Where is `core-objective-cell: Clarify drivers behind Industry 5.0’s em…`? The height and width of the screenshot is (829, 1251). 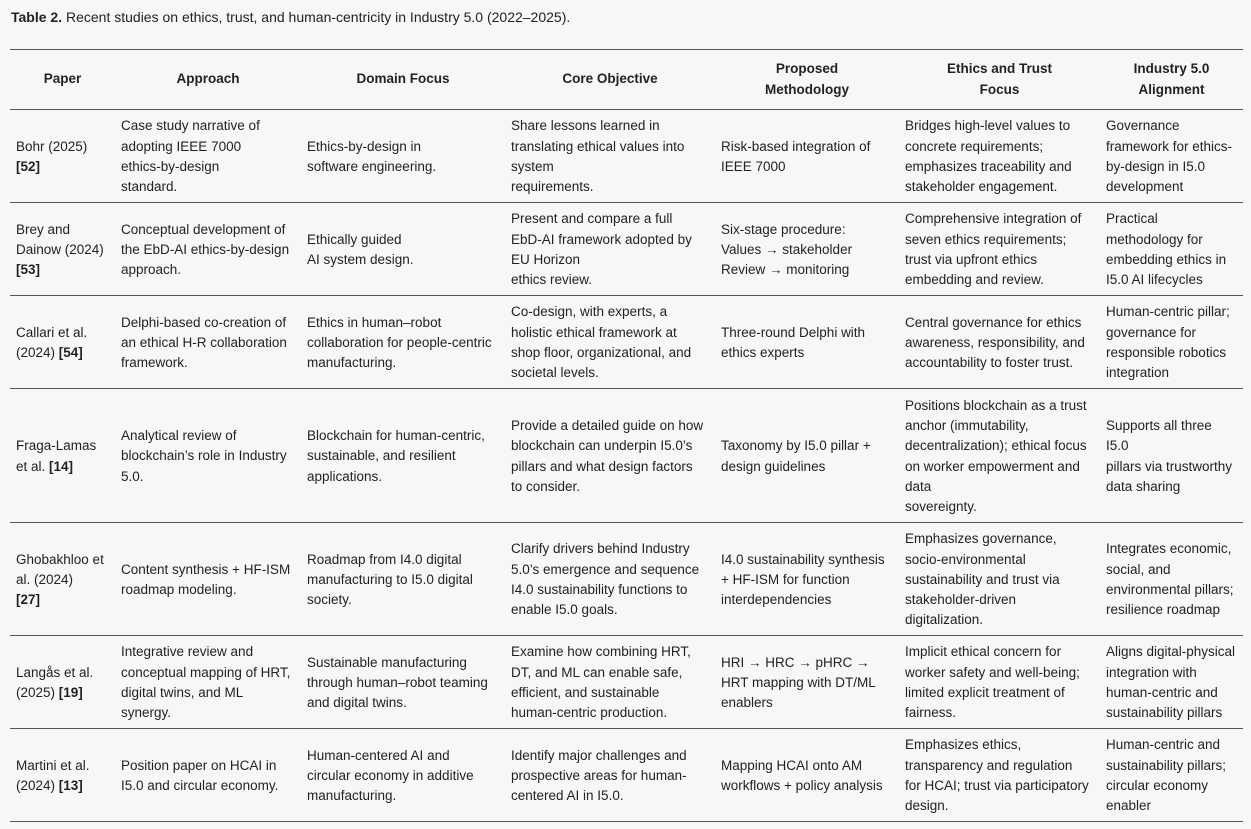 core-objective-cell: Clarify drivers behind Industry 5.0’s em… is located at coordinates (610, 579).